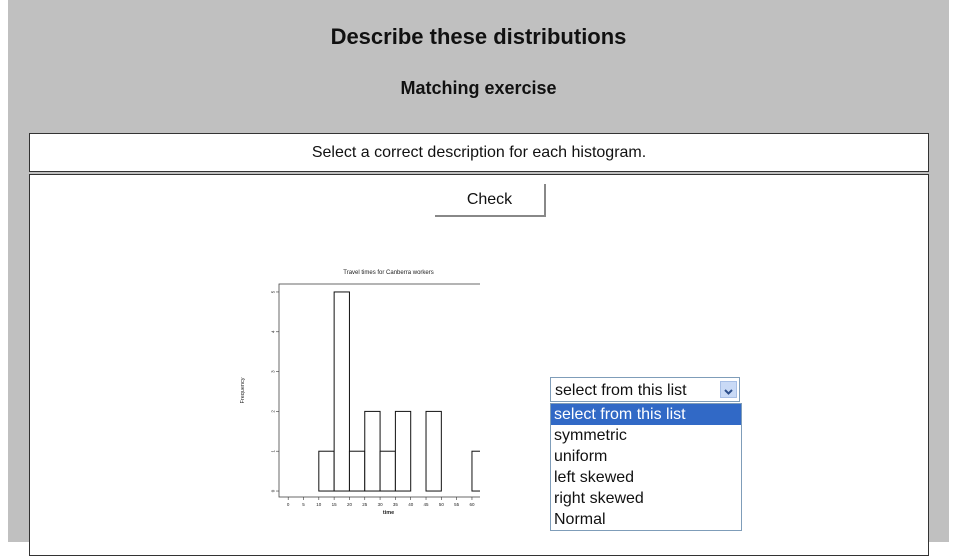  Describe the element at coordinates (388, 513) in the screenshot. I see `x-axis-label: time` at that location.